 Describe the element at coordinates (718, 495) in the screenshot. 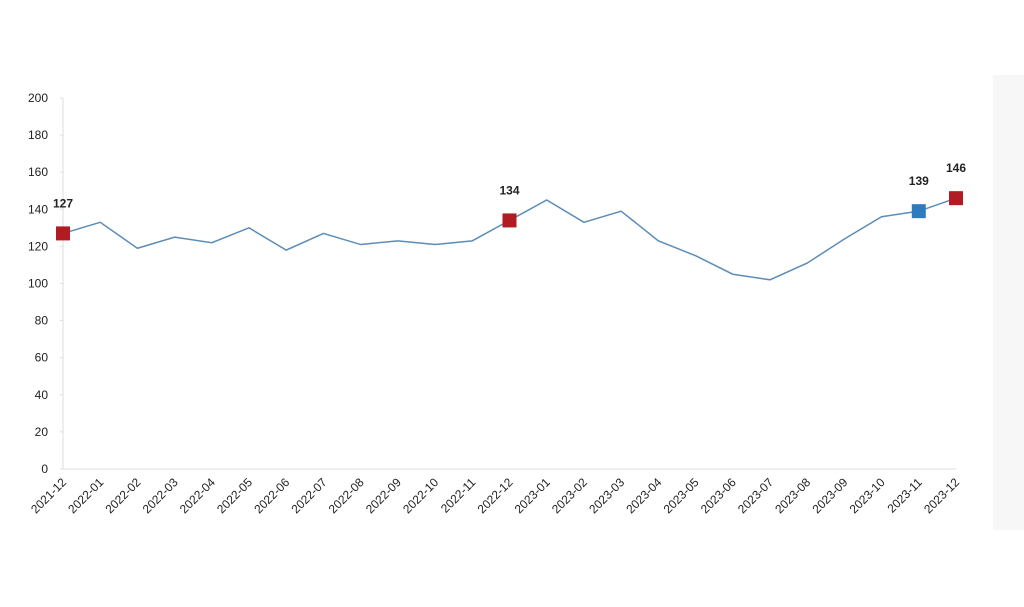

I see `x-tick-label: 2023-06` at that location.